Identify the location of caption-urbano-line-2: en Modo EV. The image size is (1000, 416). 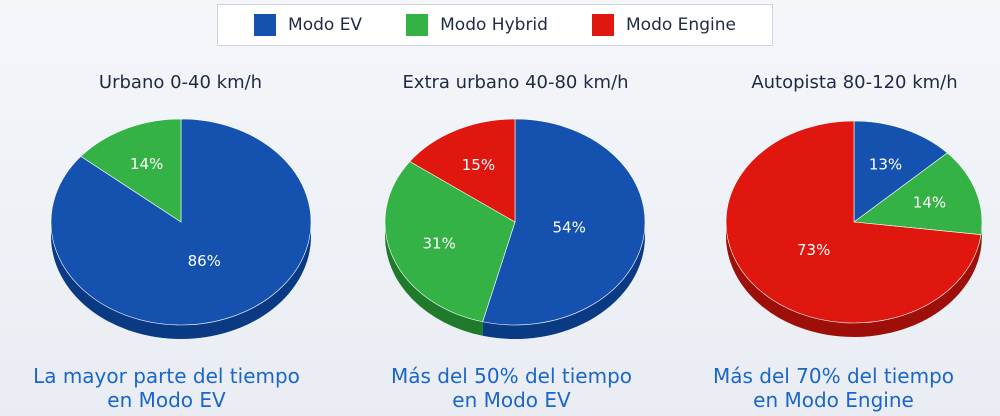
(166, 400).